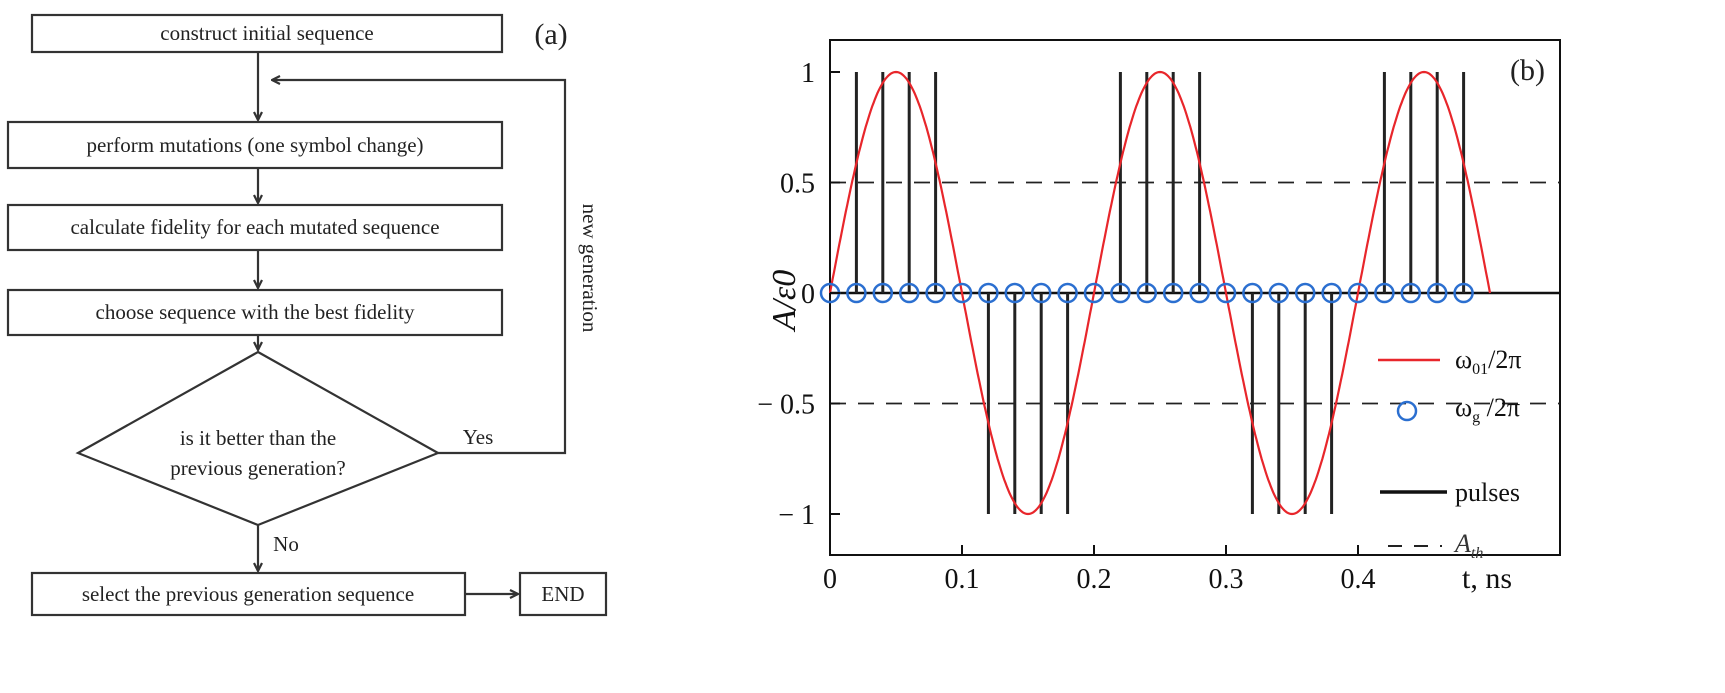  Describe the element at coordinates (258, 438) in the screenshot. I see `decision-text: is it better than the` at that location.